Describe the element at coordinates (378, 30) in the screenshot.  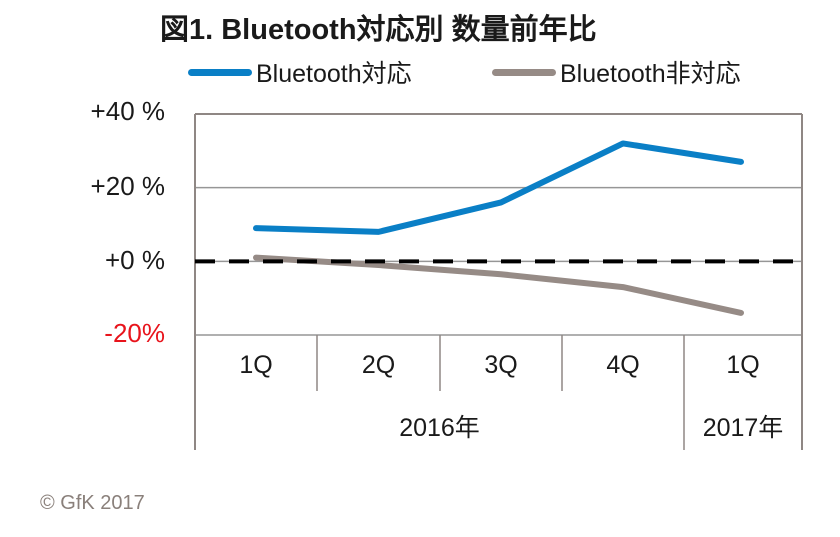
I see `chart-title: 図1. Bluetooth対応別 数量前年比` at that location.